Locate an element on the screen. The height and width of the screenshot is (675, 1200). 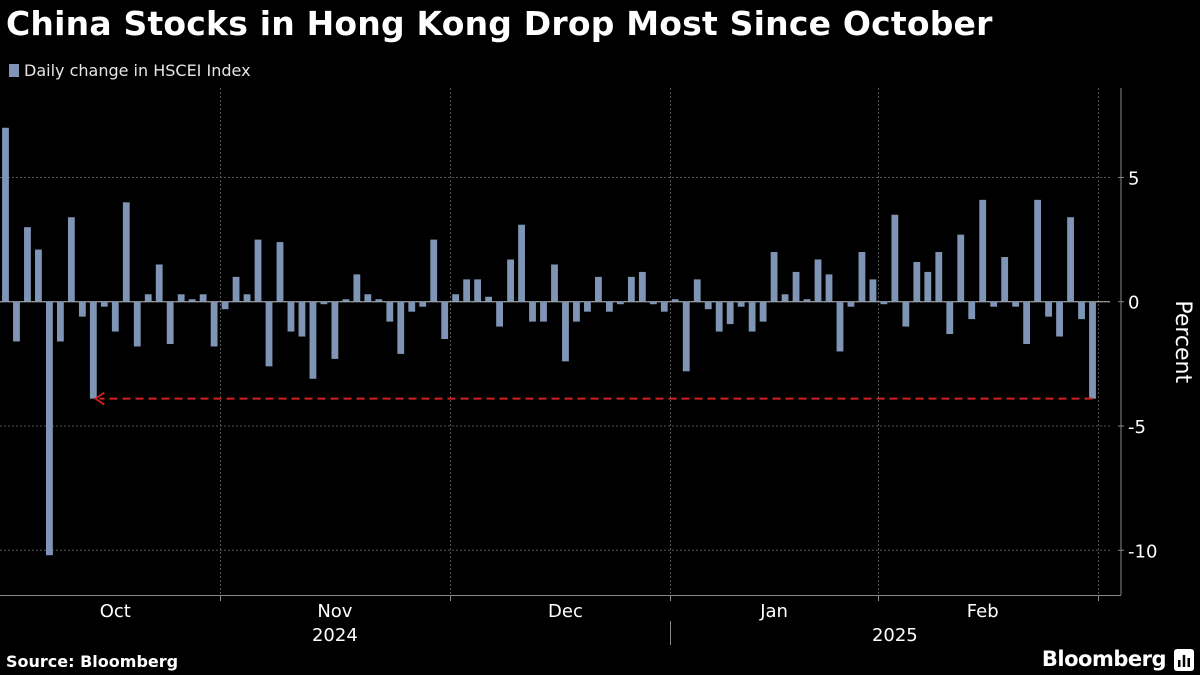
y-tick-label: -5 is located at coordinates (1137, 427).